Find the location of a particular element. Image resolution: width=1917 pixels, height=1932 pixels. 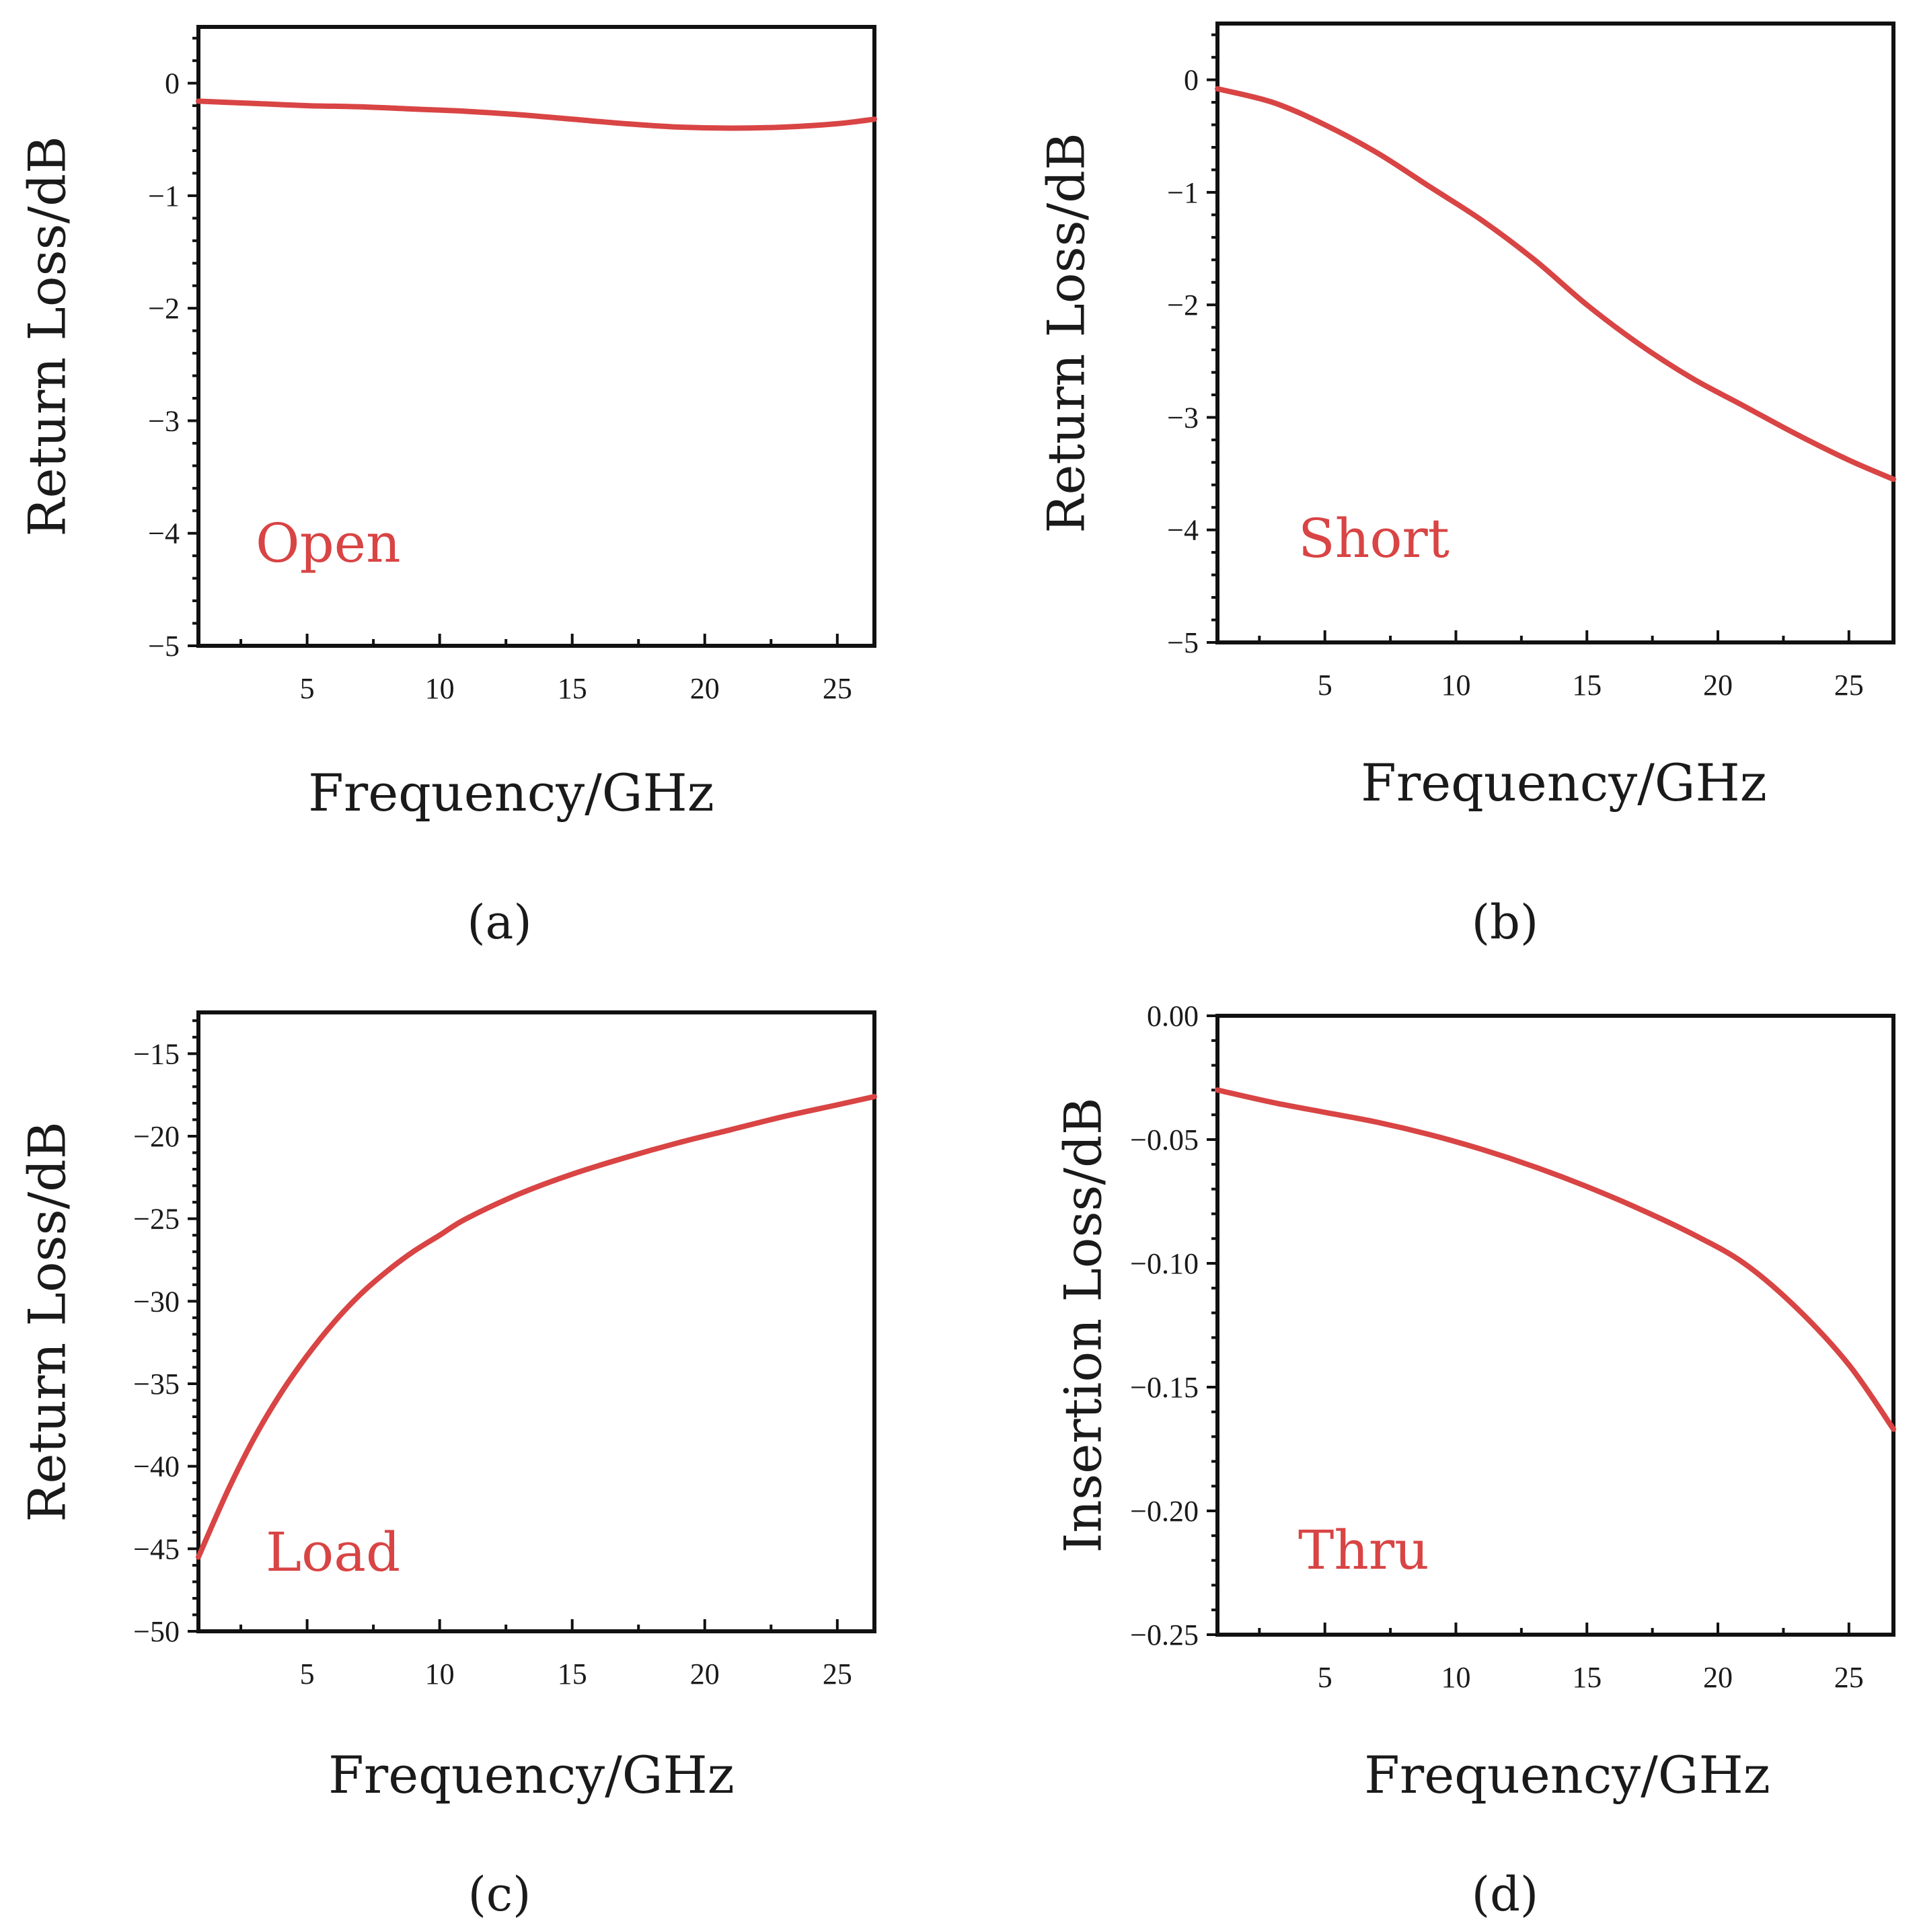

y-tick-label: −0.05 is located at coordinates (1164, 1139).